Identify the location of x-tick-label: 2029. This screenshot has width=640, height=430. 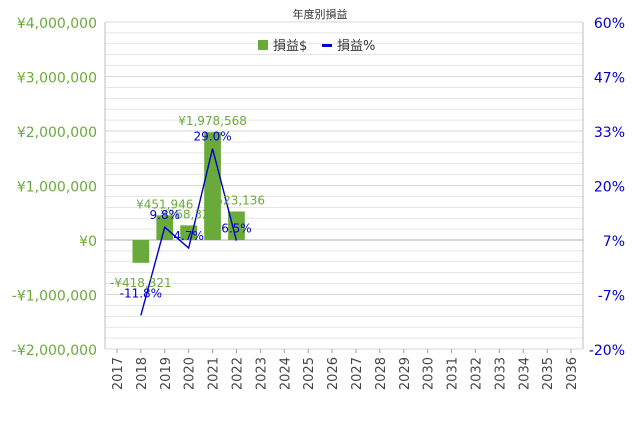
(405, 373).